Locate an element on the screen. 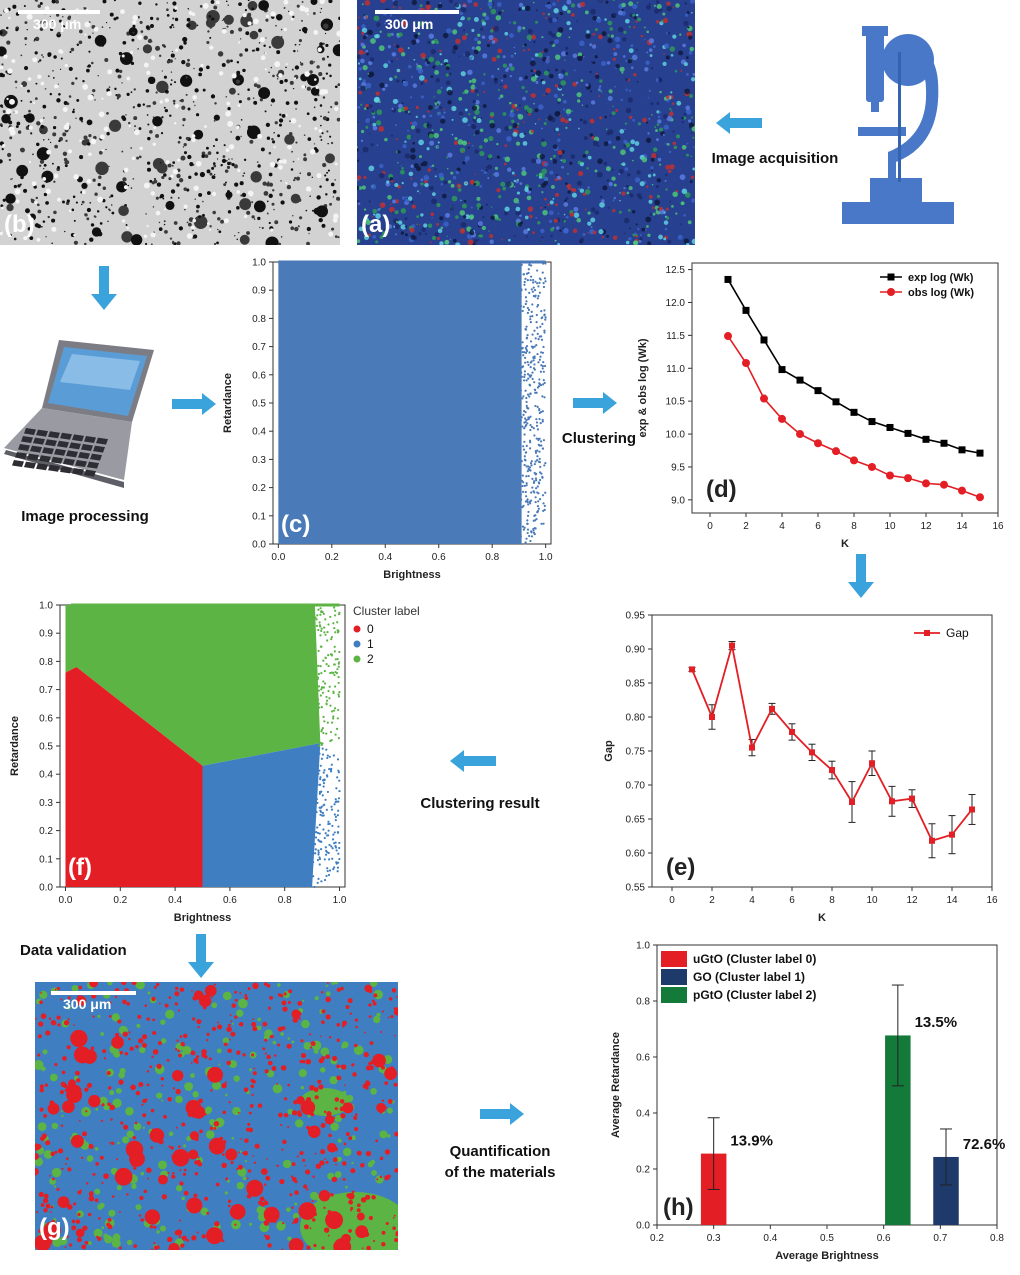 This screenshot has width=1020, height=1275. legend-swatch is located at coordinates (674, 959).